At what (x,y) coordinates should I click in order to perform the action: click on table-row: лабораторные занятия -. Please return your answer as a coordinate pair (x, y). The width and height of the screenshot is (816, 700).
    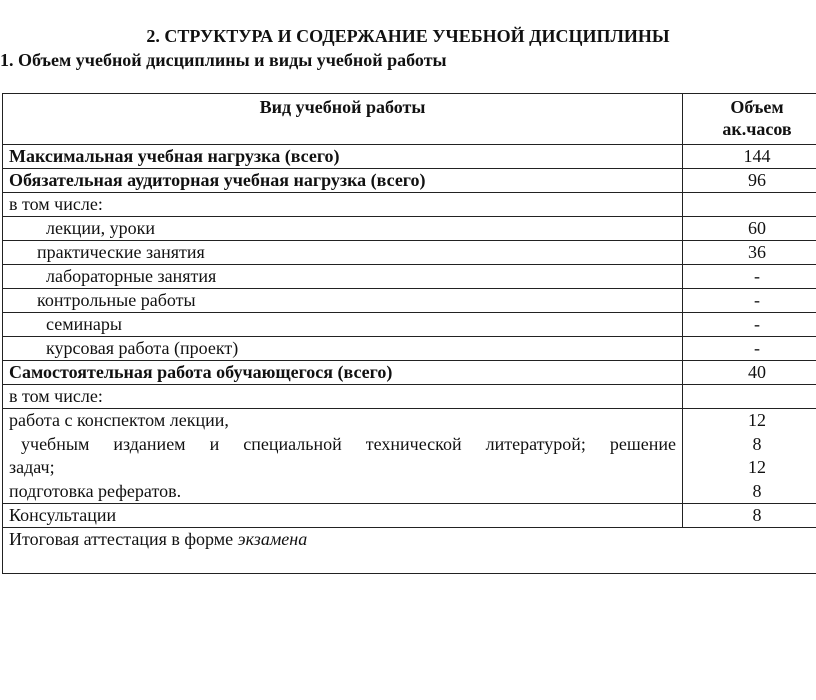
    Looking at the image, I should click on (409, 276).